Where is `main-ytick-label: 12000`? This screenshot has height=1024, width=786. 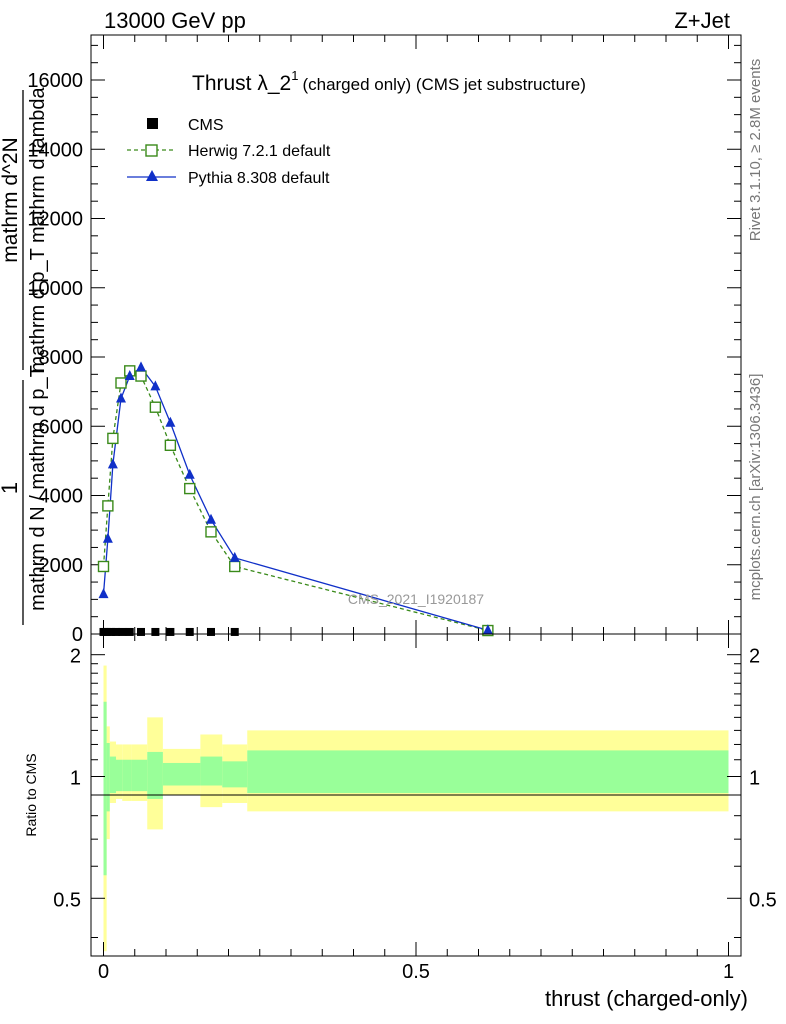
main-ytick-label: 12000 is located at coordinates (55, 220).